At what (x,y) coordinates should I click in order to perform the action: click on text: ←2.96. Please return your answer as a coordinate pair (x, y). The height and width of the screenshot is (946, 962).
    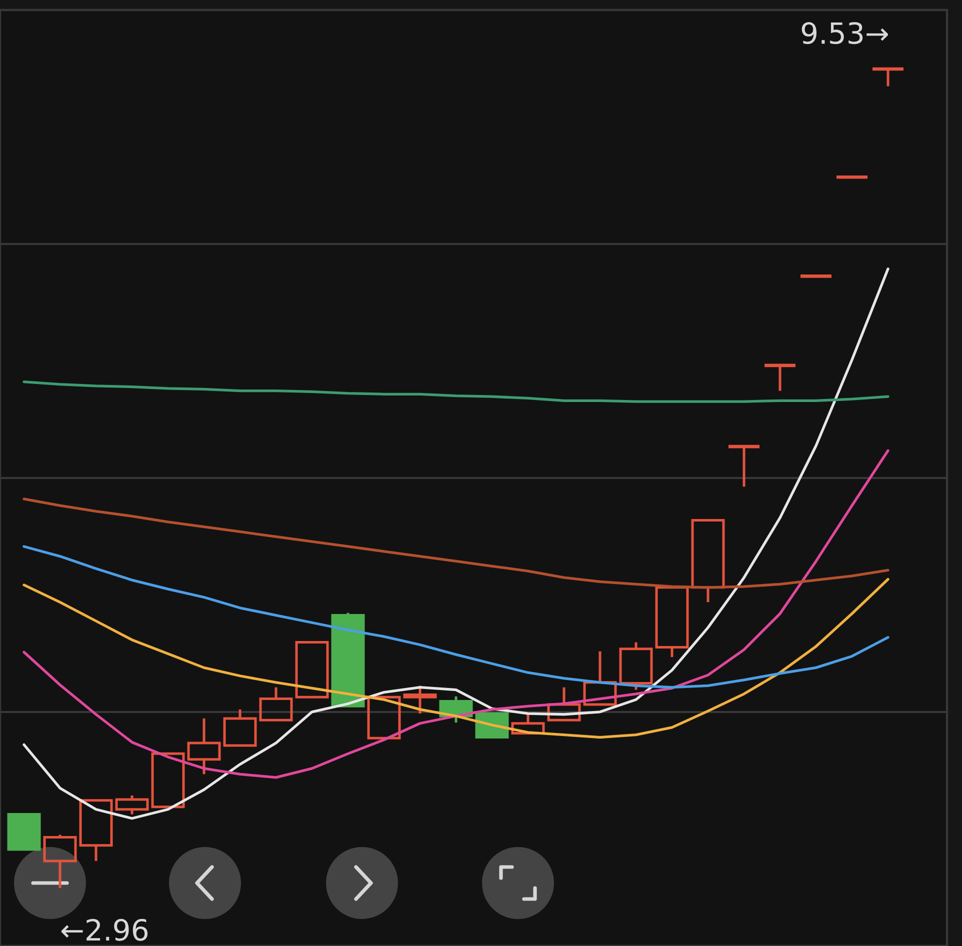
    Looking at the image, I should click on (104, 929).